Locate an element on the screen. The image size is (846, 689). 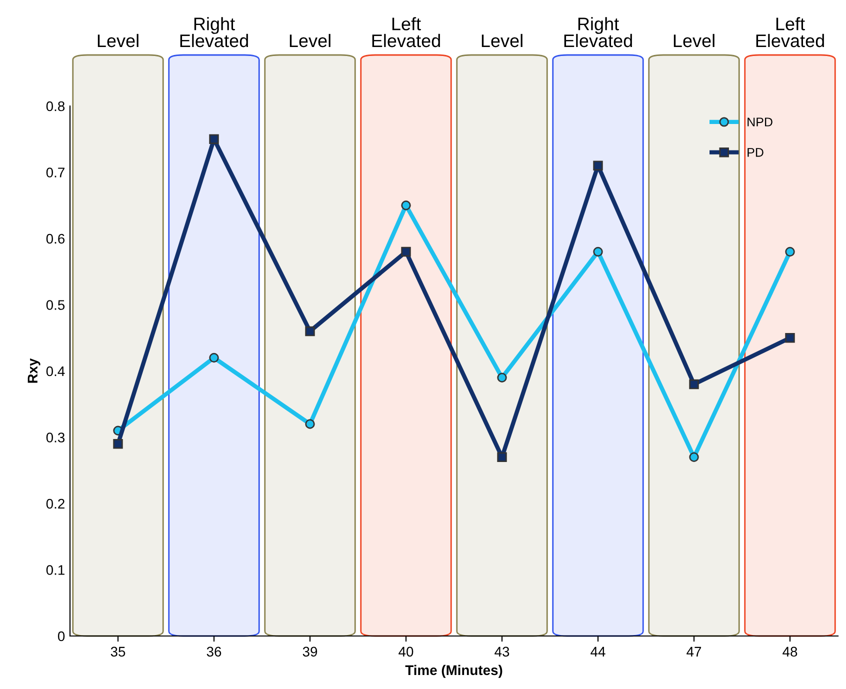
y-tick-label: 0.1 is located at coordinates (55, 570).